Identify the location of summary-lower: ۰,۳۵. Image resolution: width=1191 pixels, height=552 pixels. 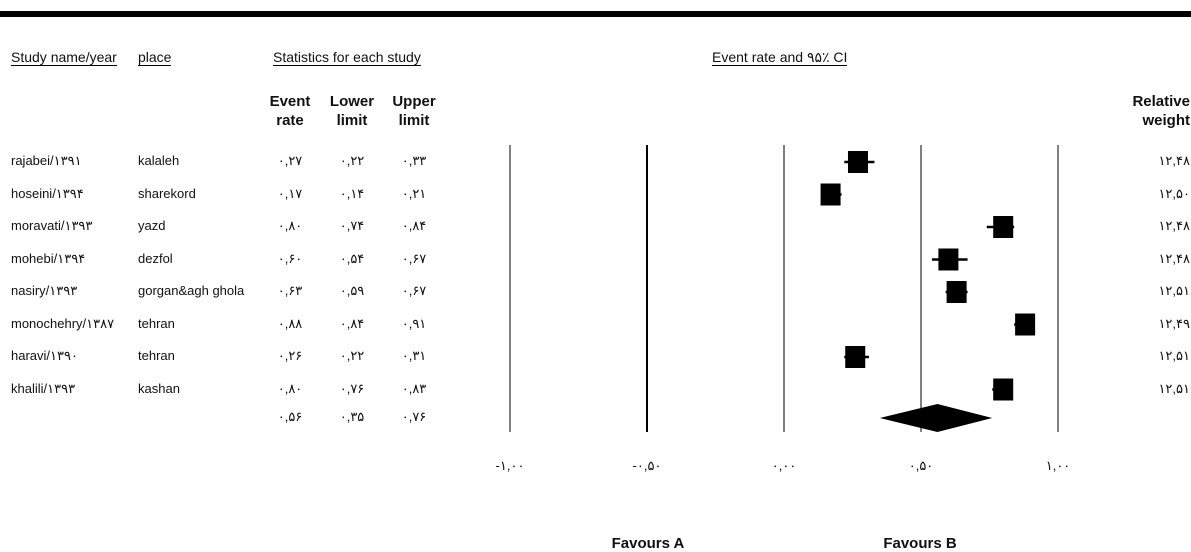
(352, 416).